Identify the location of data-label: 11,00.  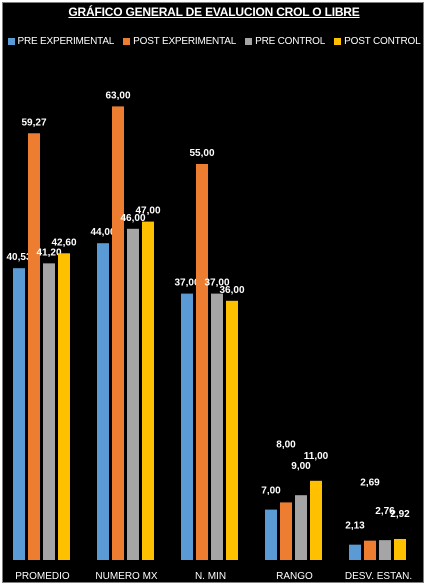
(316, 456).